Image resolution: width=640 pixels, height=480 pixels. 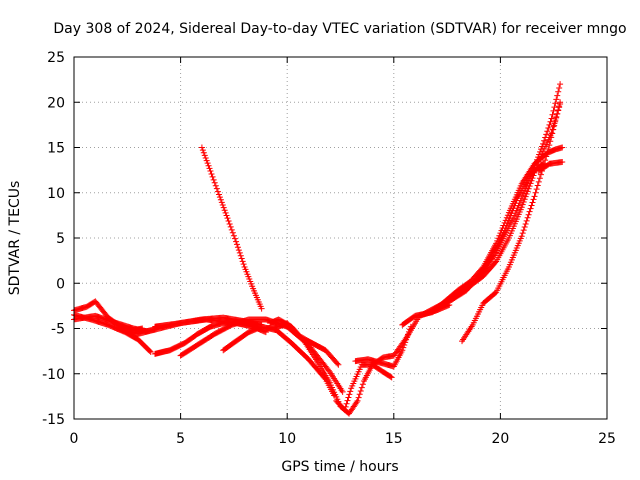 What do you see at coordinates (15, 238) in the screenshot?
I see `y-axis-label: SDTVAR / TECUs` at bounding box center [15, 238].